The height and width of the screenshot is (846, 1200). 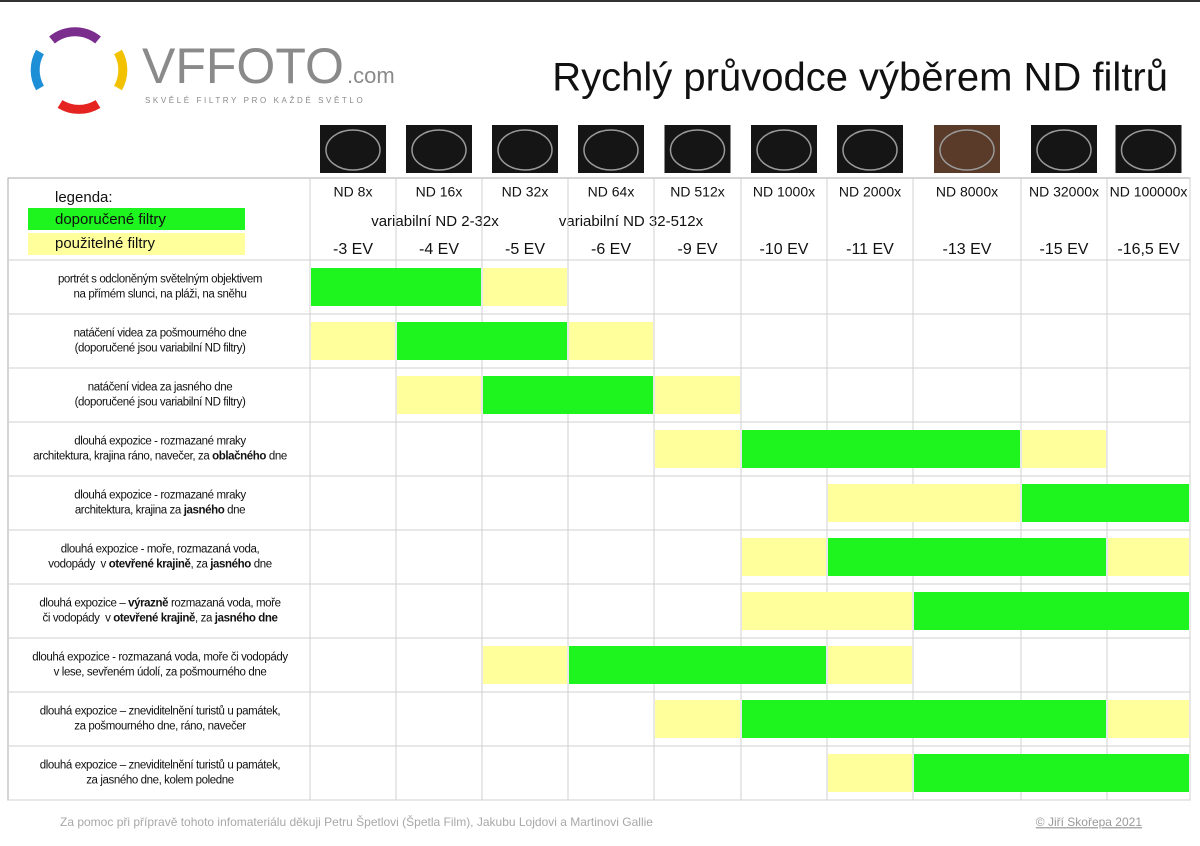 I want to click on row-label-part: vodopády v, so click(x=78, y=565).